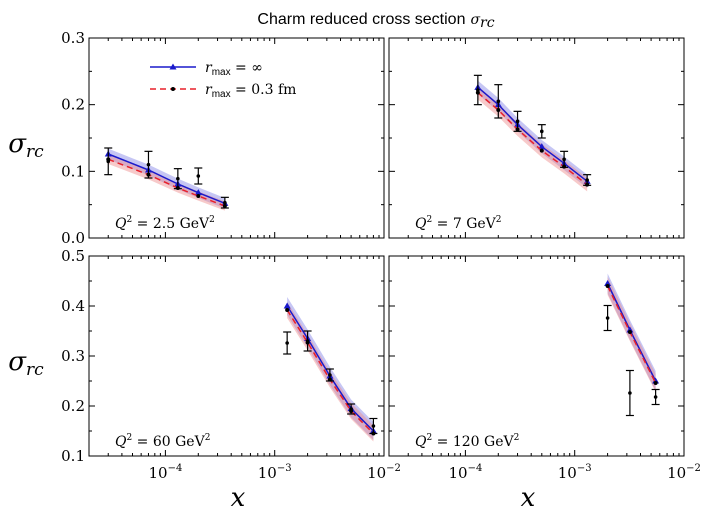  I want to click on y-tick-label: 0.5, so click(73, 256).